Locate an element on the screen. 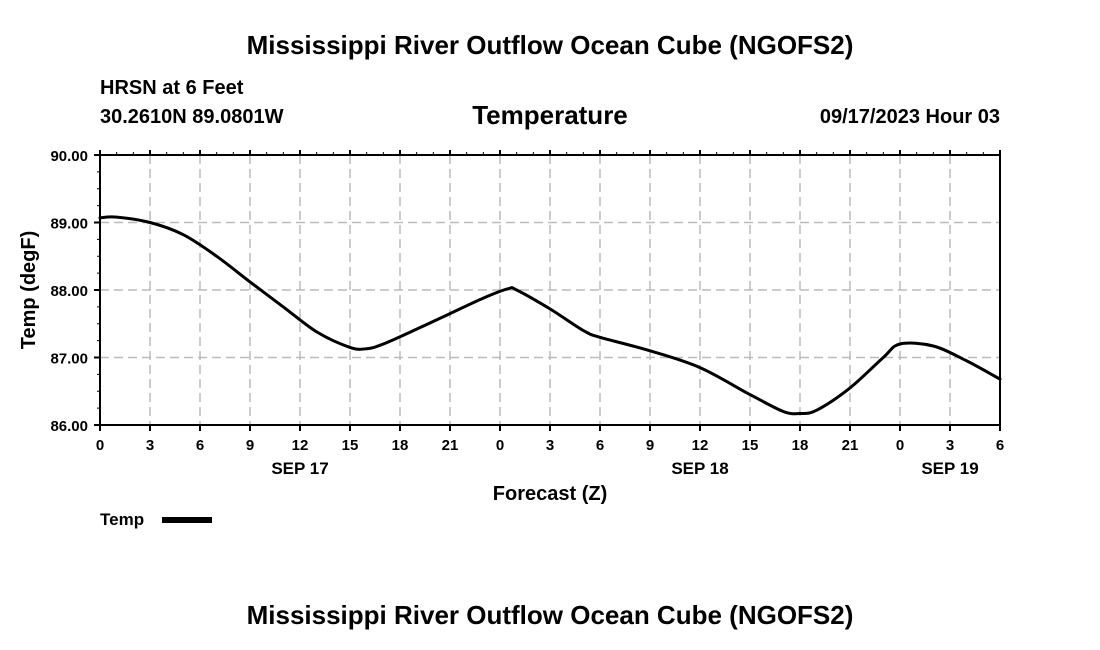  y-tick-label: 88.00 is located at coordinates (69, 291).